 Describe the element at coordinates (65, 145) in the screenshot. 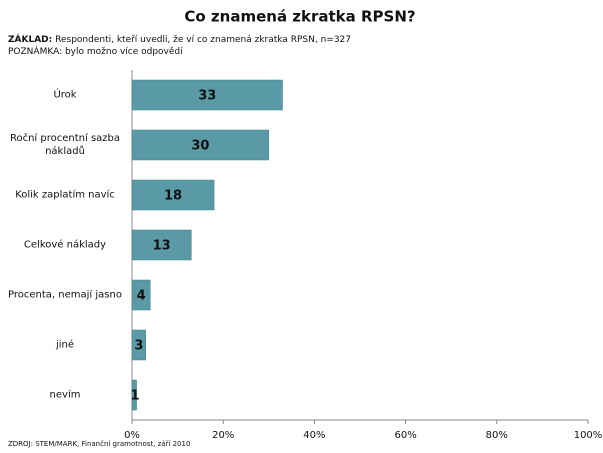

I see `category-label: Roční procentní sazba nákladů` at that location.